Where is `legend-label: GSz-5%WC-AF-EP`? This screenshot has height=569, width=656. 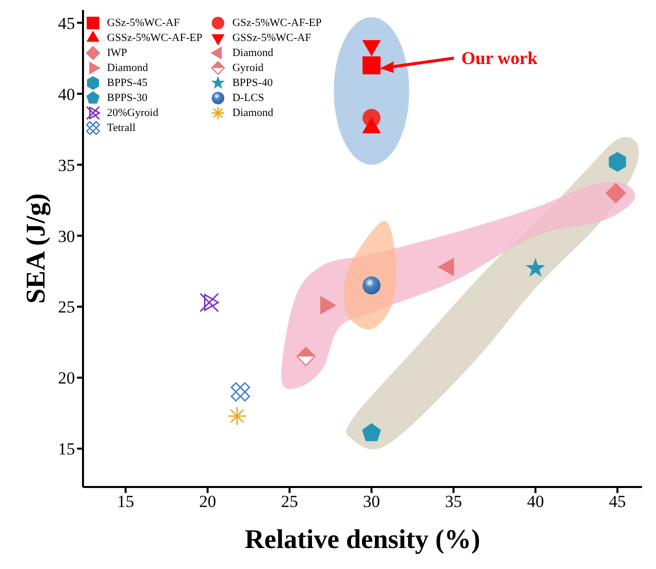 legend-label: GSz-5%WC-AF-EP is located at coordinates (277, 23).